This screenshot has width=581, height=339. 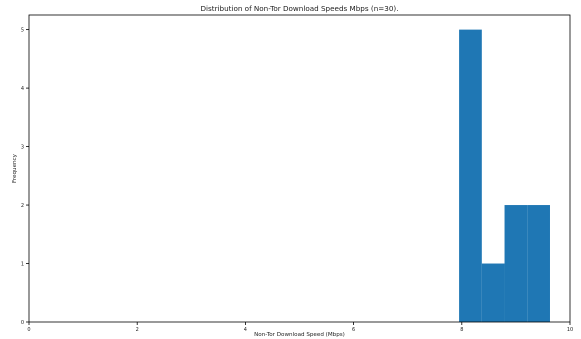 I want to click on bars-group, so click(x=504, y=175).